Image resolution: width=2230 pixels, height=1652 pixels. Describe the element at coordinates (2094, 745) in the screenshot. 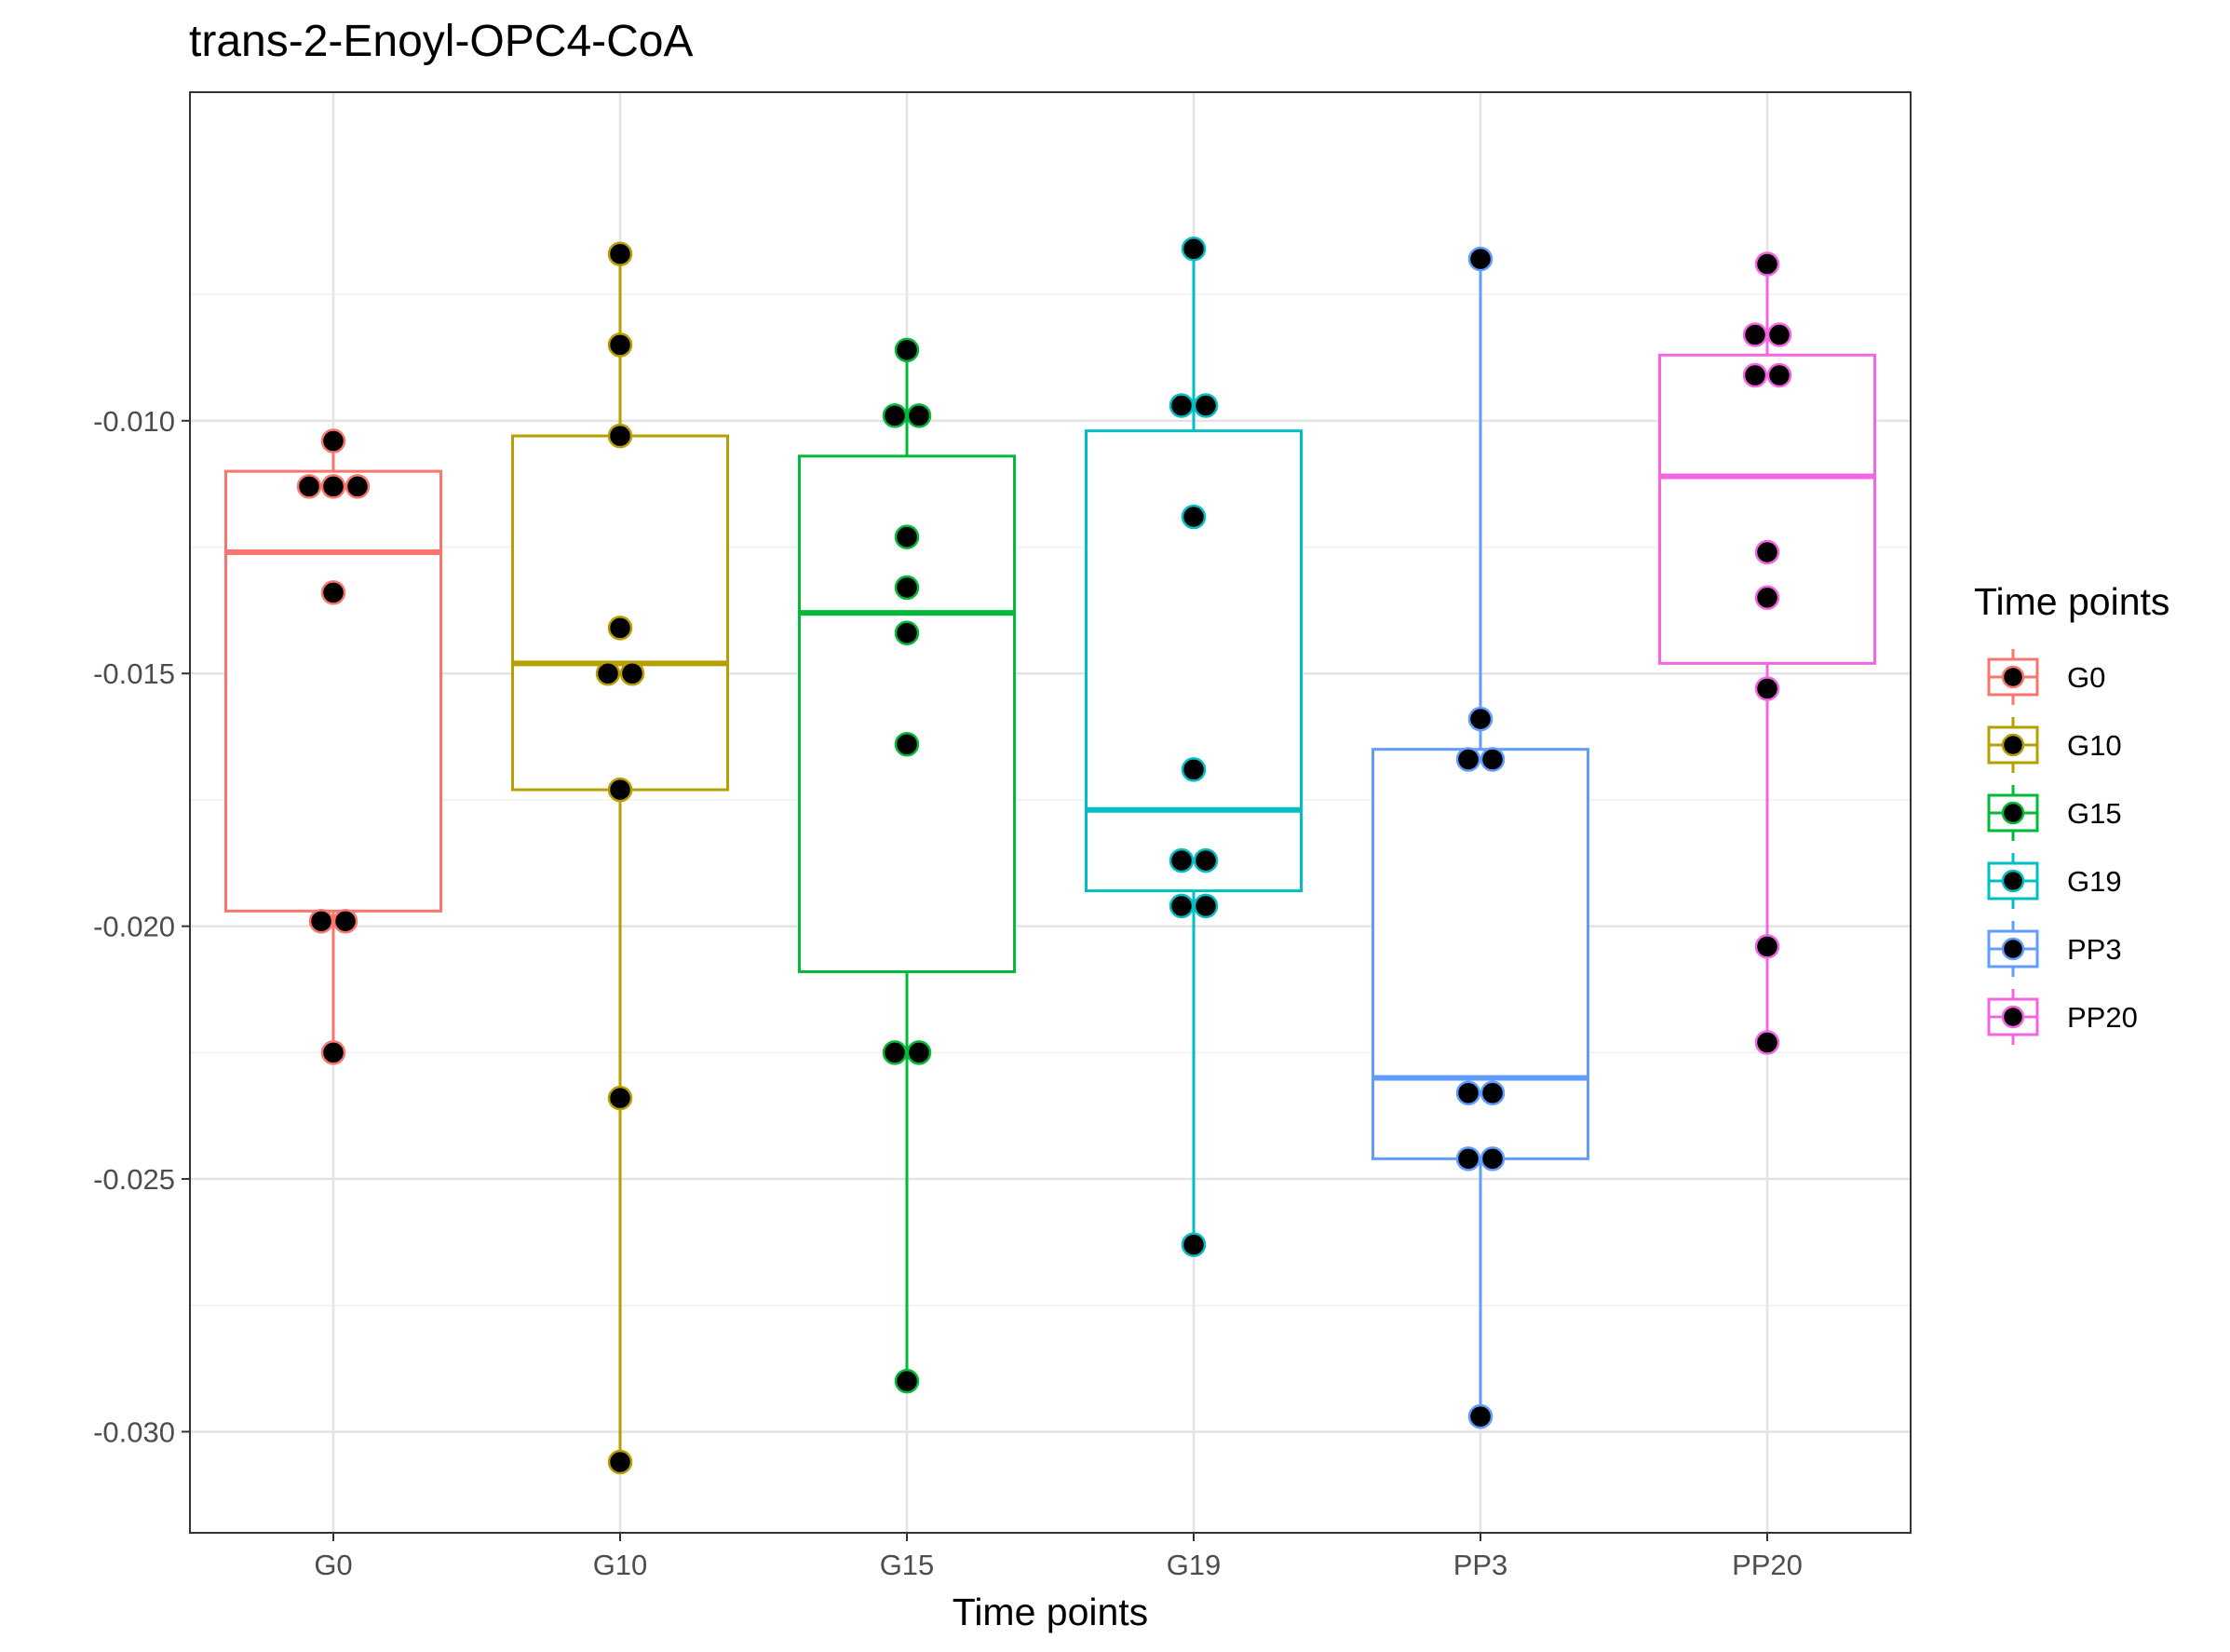

I see `legend-label: G10` at that location.